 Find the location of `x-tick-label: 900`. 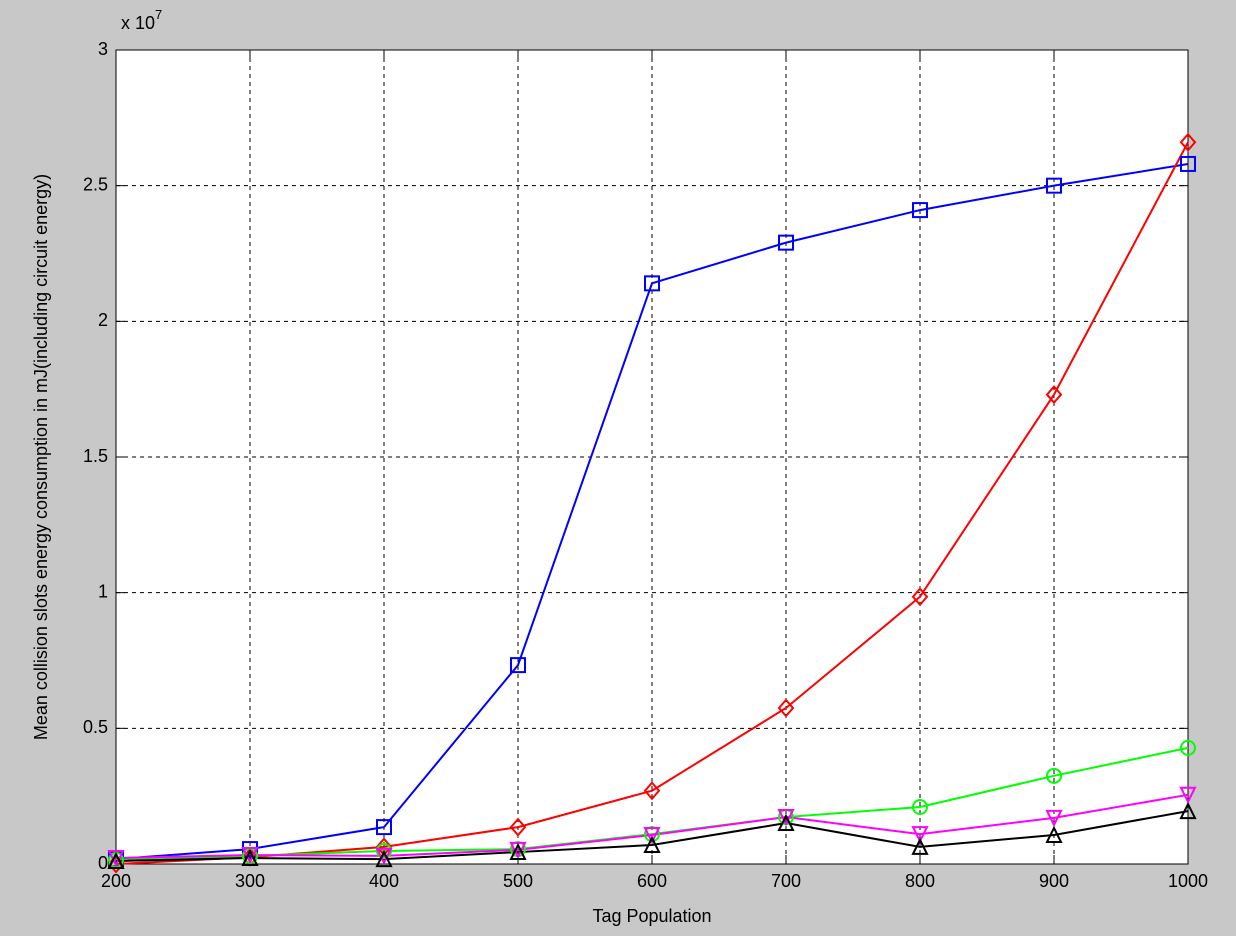

x-tick-label: 900 is located at coordinates (1054, 881).